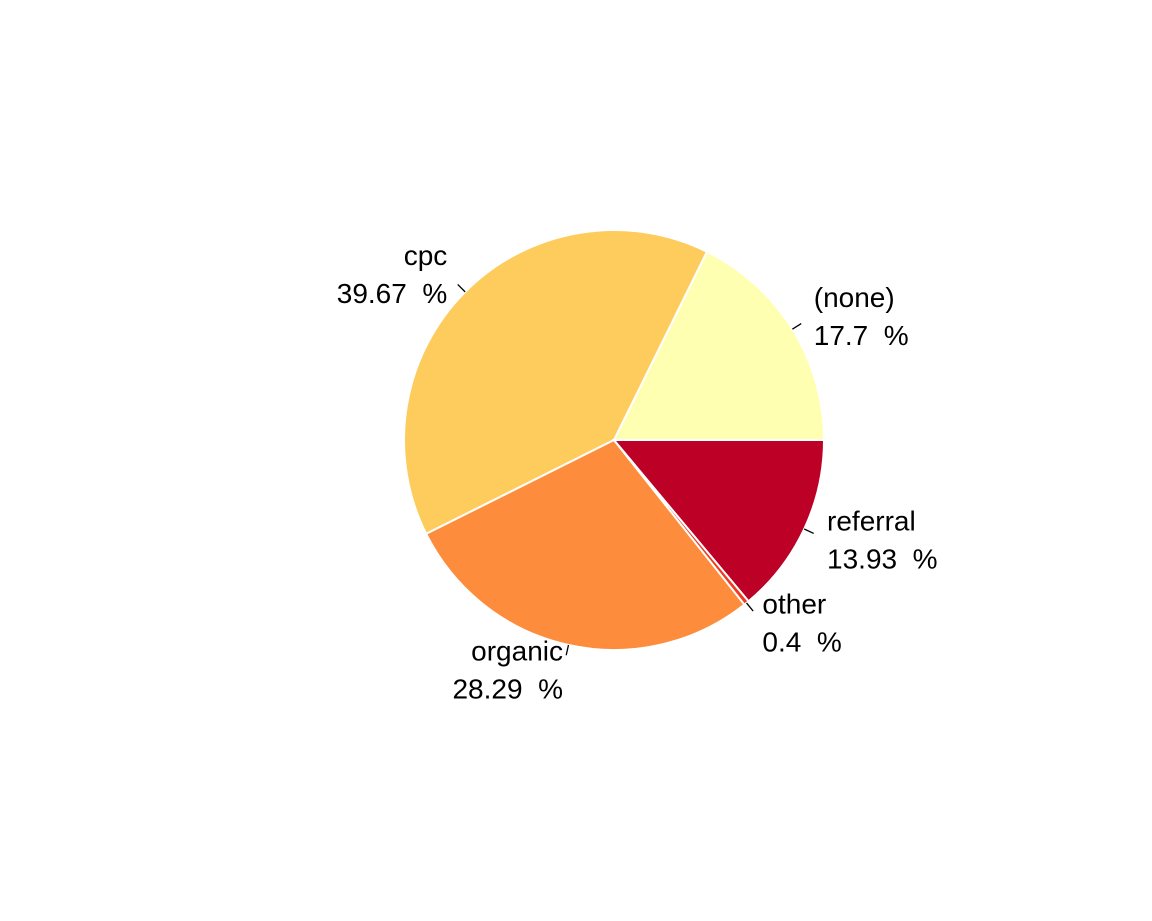 This screenshot has width=1152, height=921. I want to click on pie-leader-lines, so click(635, 470).